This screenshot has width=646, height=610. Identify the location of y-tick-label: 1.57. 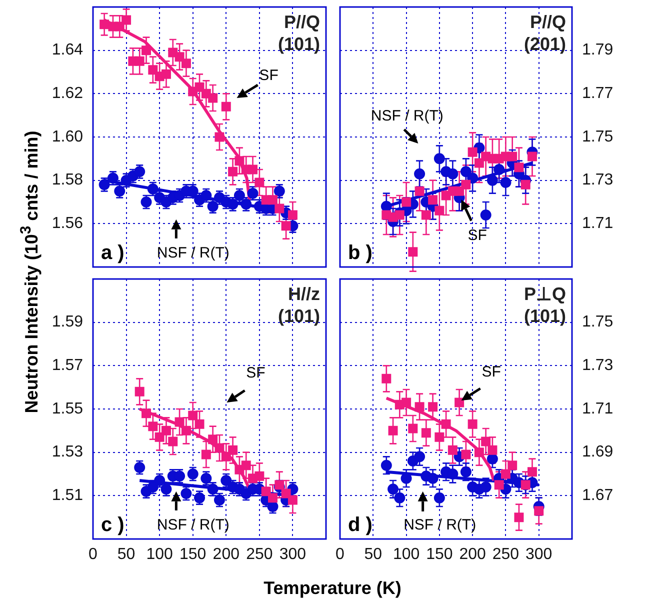
(68, 365).